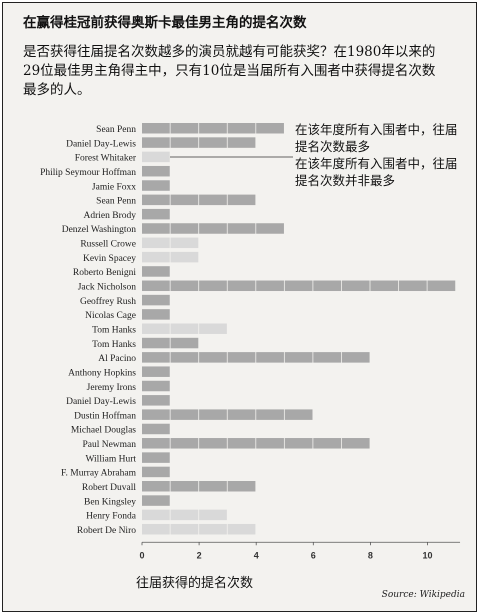  Describe the element at coordinates (195, 583) in the screenshot. I see `x-axis-label: 往届获得的提名次数` at that location.